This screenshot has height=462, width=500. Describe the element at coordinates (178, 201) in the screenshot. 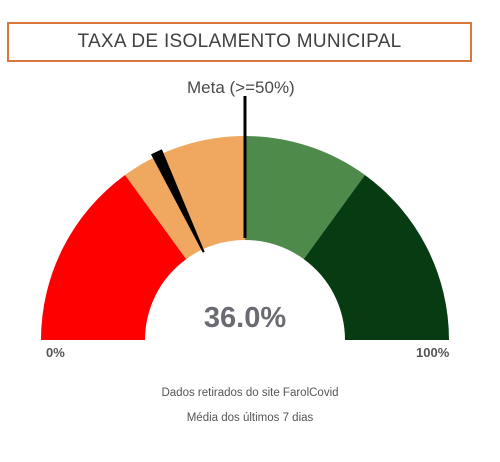

I see `gauge-needle` at that location.